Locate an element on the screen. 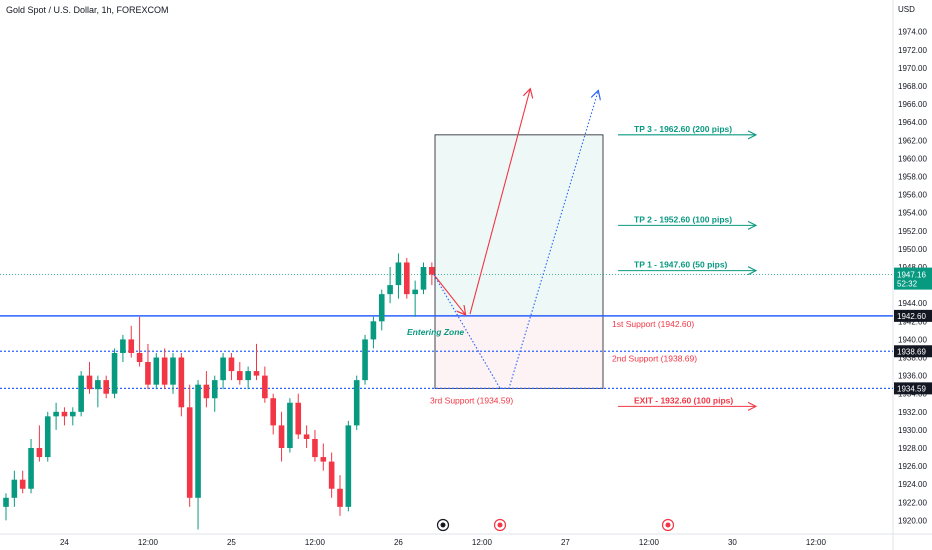  y-tick-label: 1928.00 is located at coordinates (912, 448).